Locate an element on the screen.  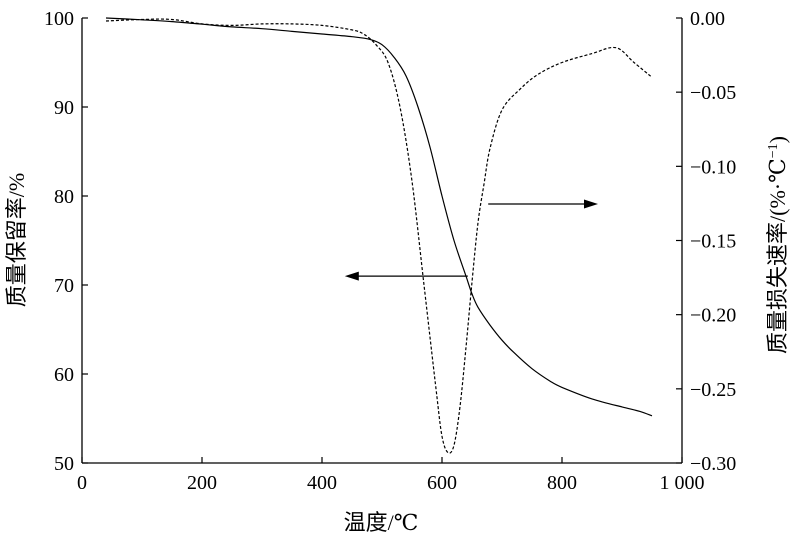
right-y-tick-label: −0.25 is located at coordinates (713, 390).